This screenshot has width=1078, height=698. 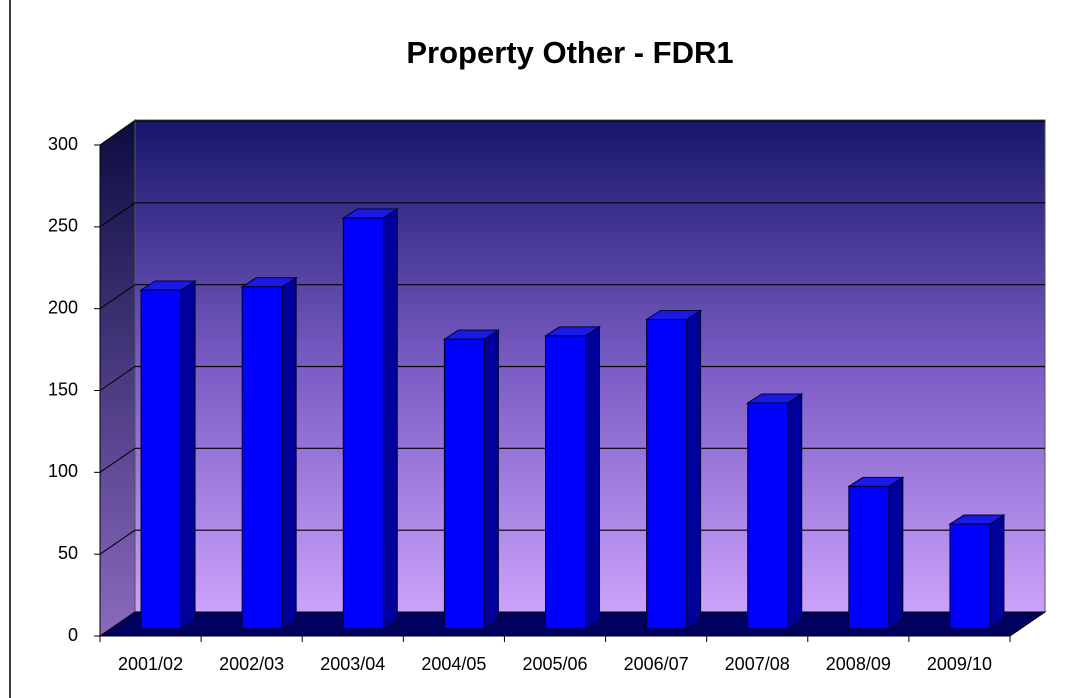 What do you see at coordinates (554, 664) in the screenshot?
I see `x-tick-label: 2005/06` at bounding box center [554, 664].